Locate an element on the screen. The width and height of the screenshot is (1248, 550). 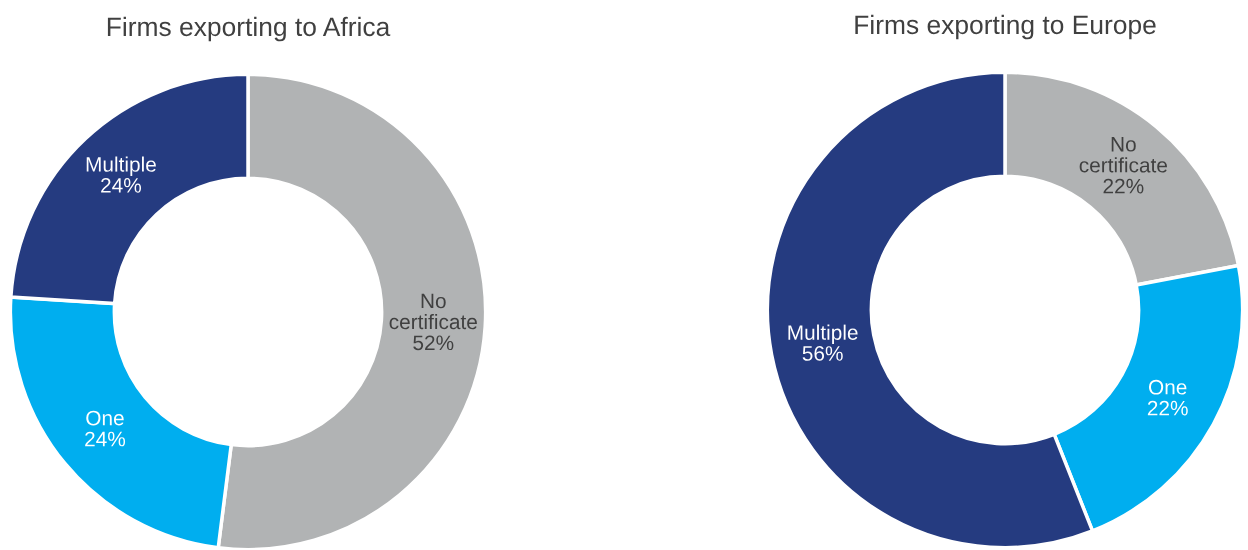
data-label: 52% is located at coordinates (433, 343).